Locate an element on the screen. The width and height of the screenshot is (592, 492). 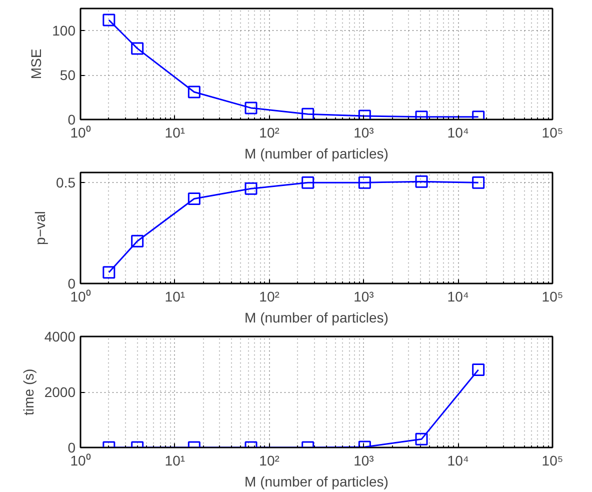
y-tick-label: 0.5 is located at coordinates (66, 182).